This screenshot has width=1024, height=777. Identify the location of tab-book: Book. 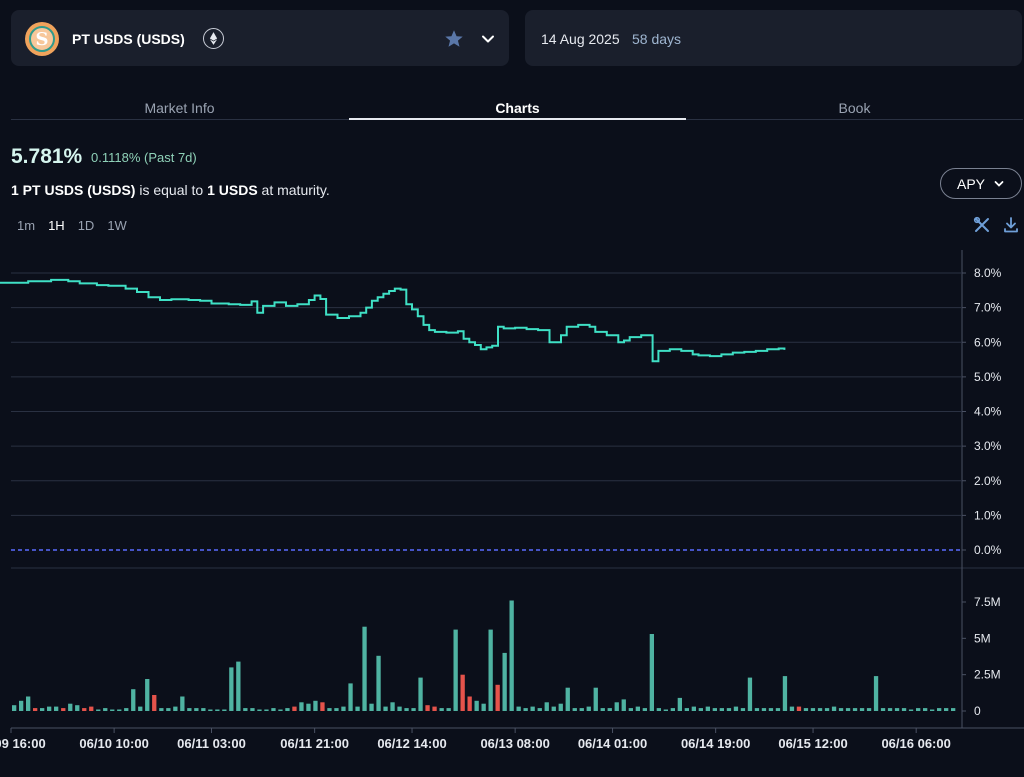
(854, 108).